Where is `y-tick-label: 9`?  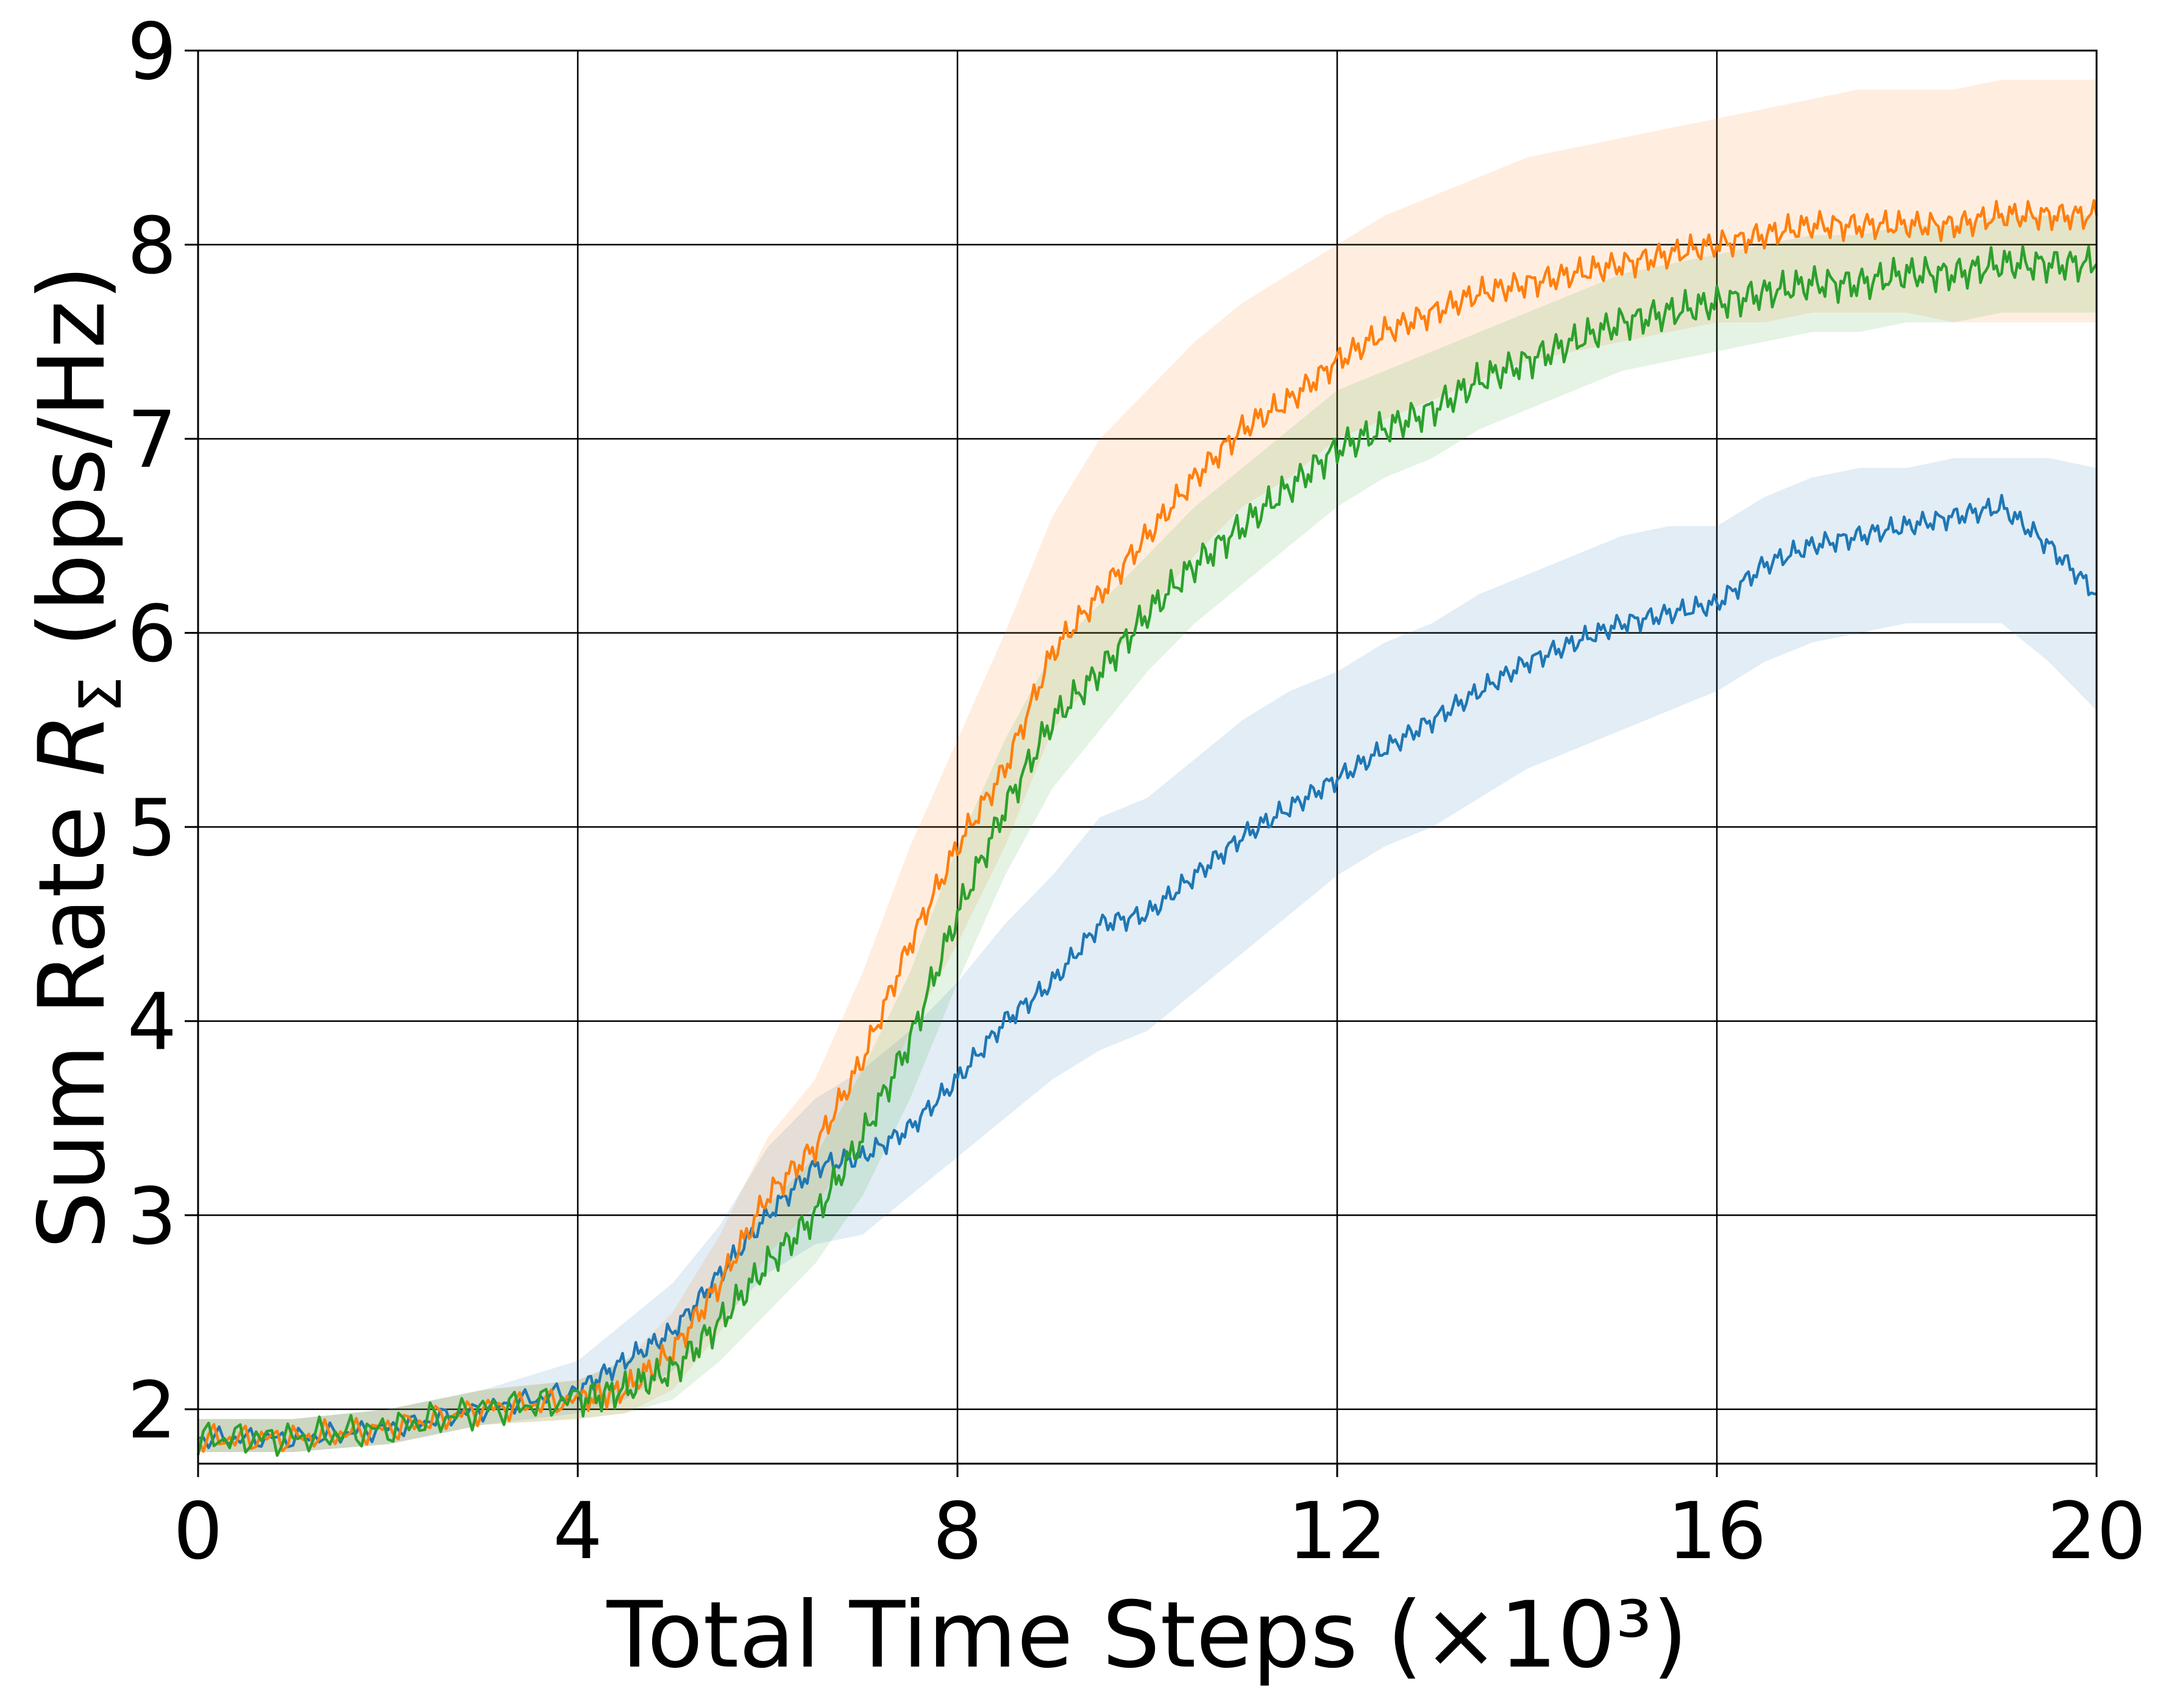 y-tick-label: 9 is located at coordinates (152, 52).